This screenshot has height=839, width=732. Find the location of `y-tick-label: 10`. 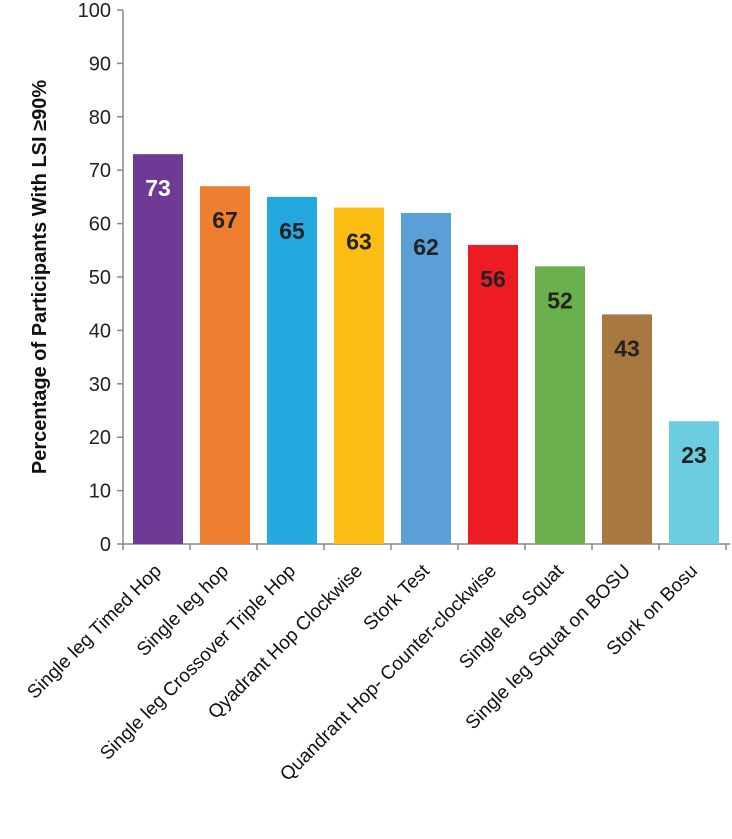

y-tick-label: 10 is located at coordinates (100, 492).